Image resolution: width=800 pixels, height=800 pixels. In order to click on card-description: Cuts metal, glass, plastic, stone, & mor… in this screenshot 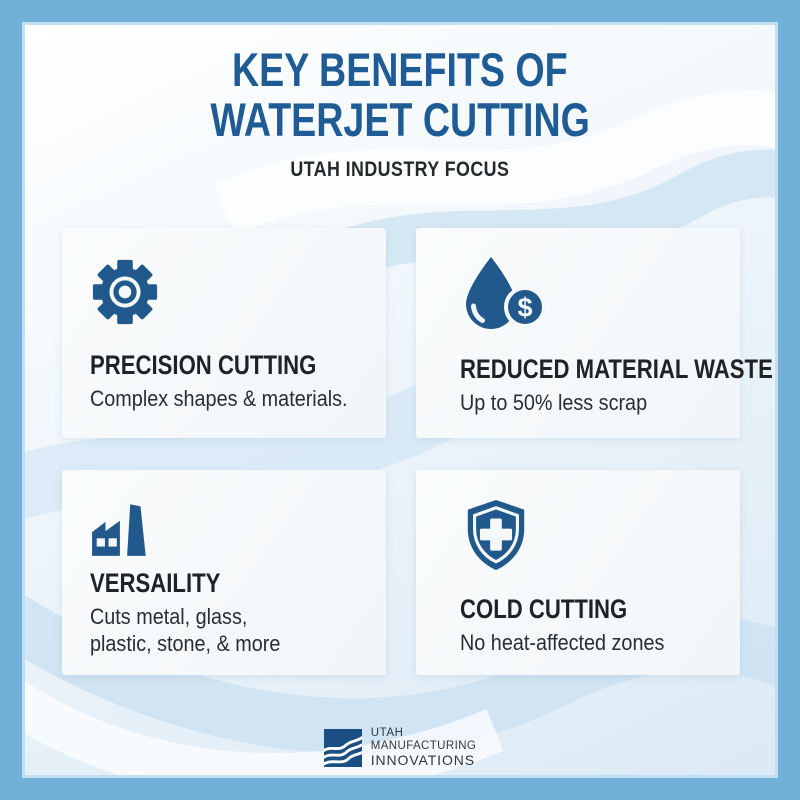, I will do `click(185, 630)`.